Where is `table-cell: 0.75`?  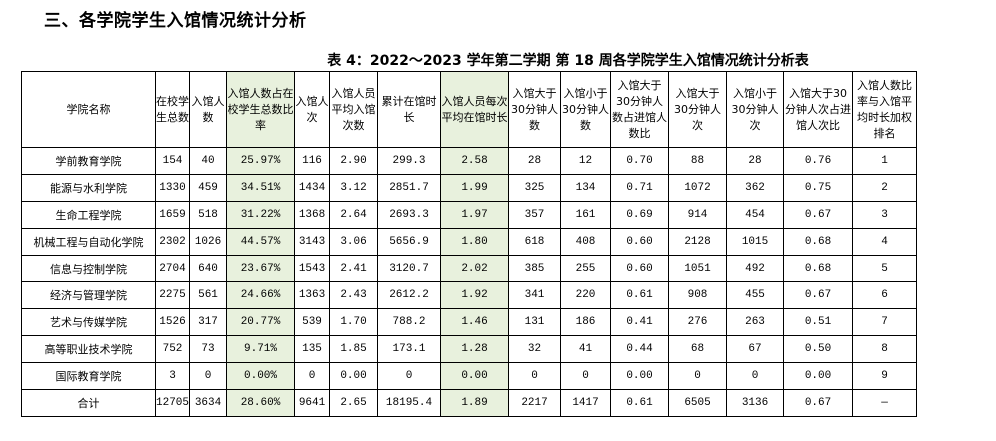 table-cell: 0.75 is located at coordinates (818, 187).